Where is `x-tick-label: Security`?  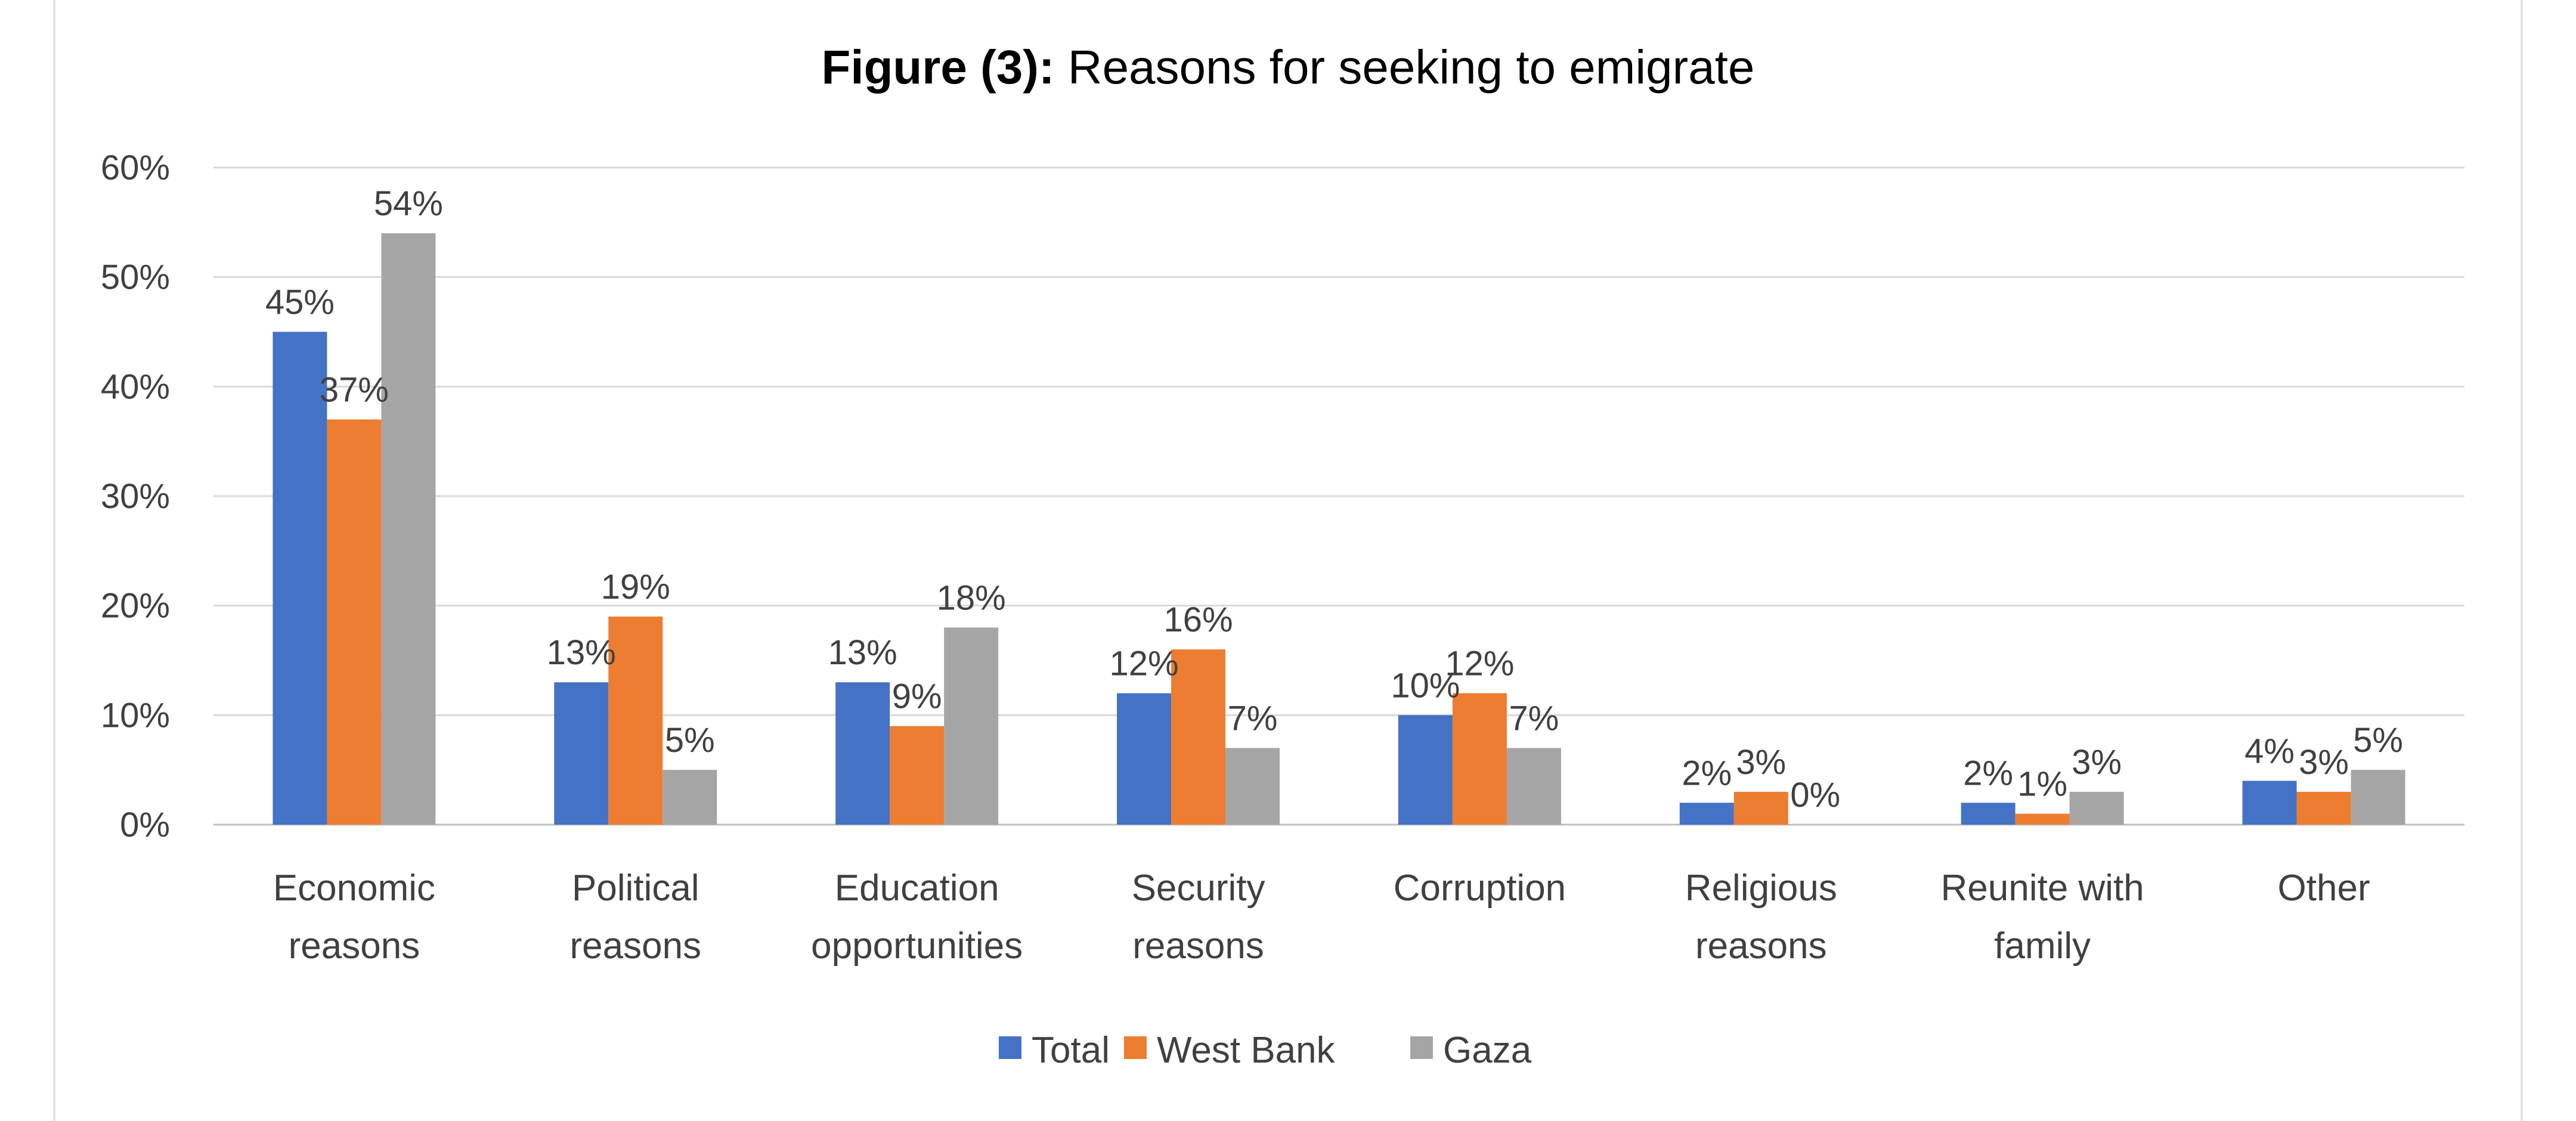 x-tick-label: Security is located at coordinates (1199, 888).